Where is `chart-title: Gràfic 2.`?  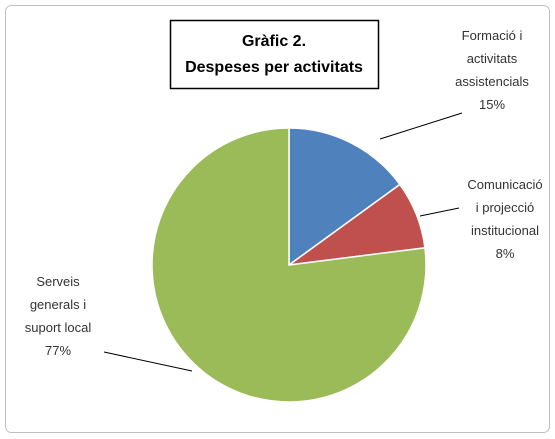
chart-title: Gràfic 2. is located at coordinates (274, 41).